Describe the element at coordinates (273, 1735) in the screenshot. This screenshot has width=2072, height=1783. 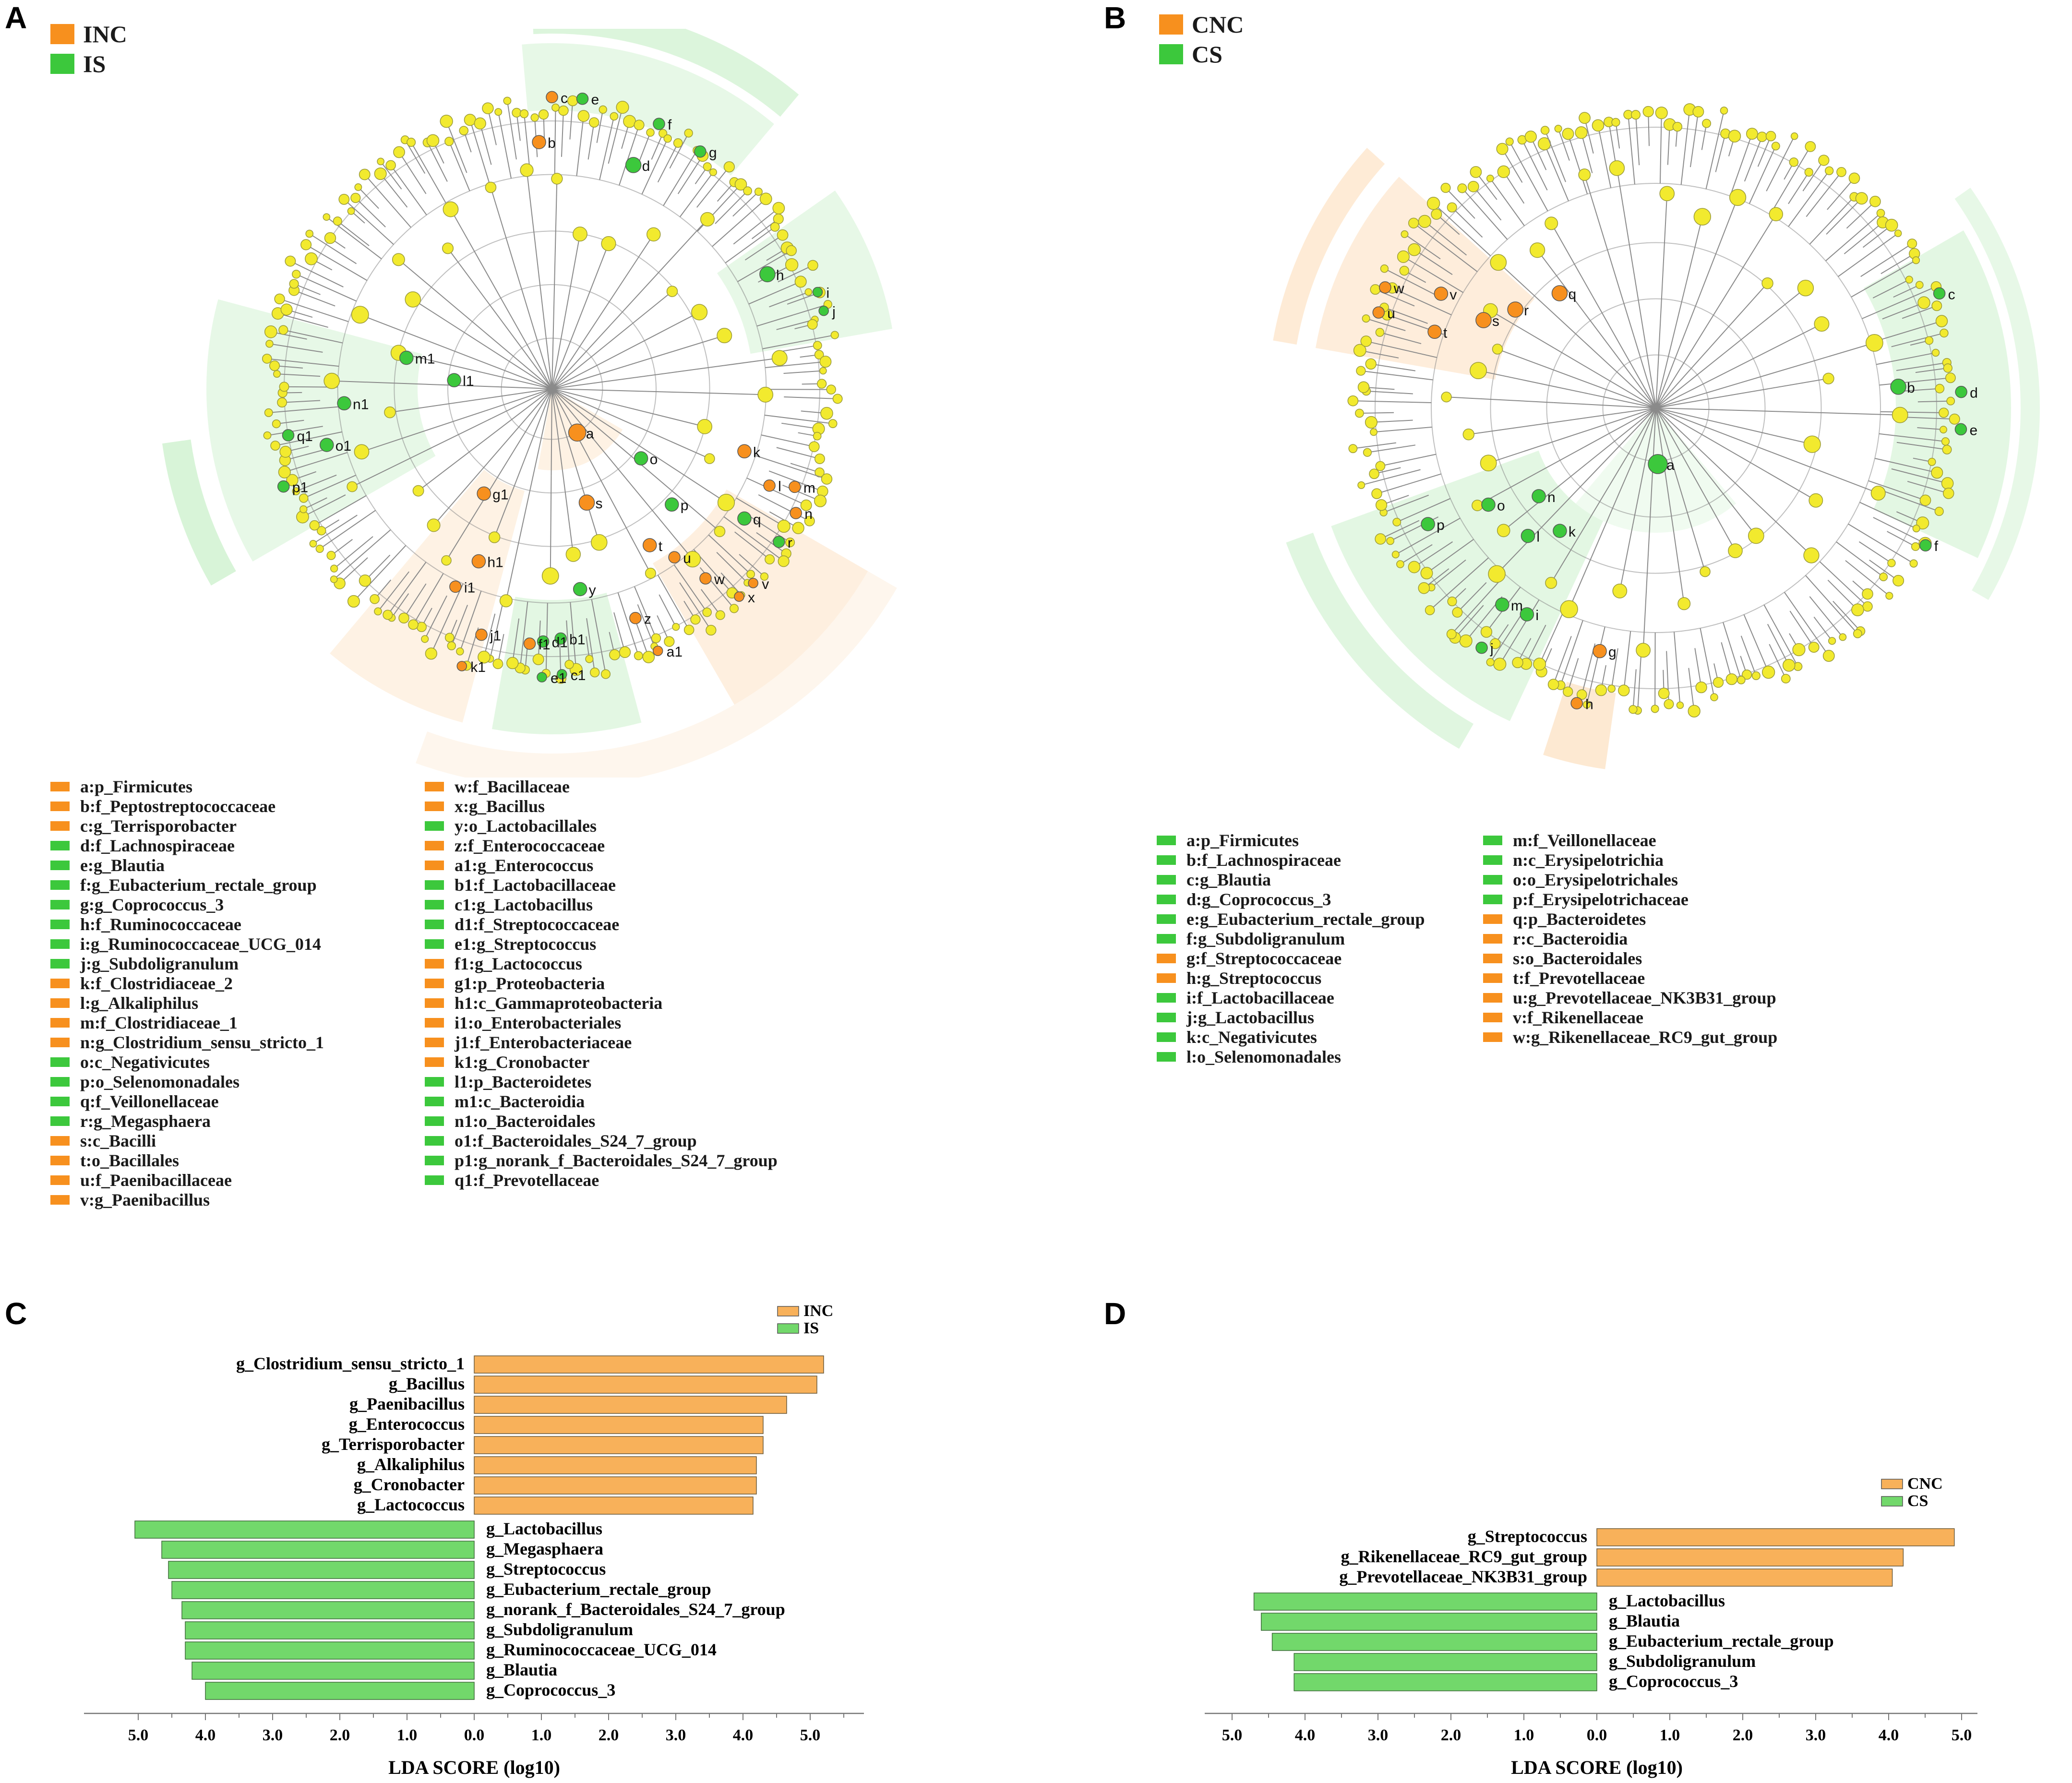
I see `x-tick-label: 3.0` at that location.